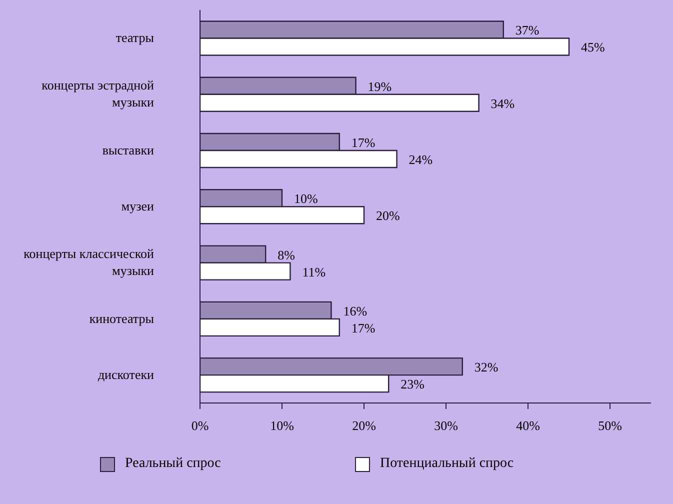 The width and height of the screenshot is (673, 504). Describe the element at coordinates (412, 384) in the screenshot. I see `data-label: 23%` at that location.